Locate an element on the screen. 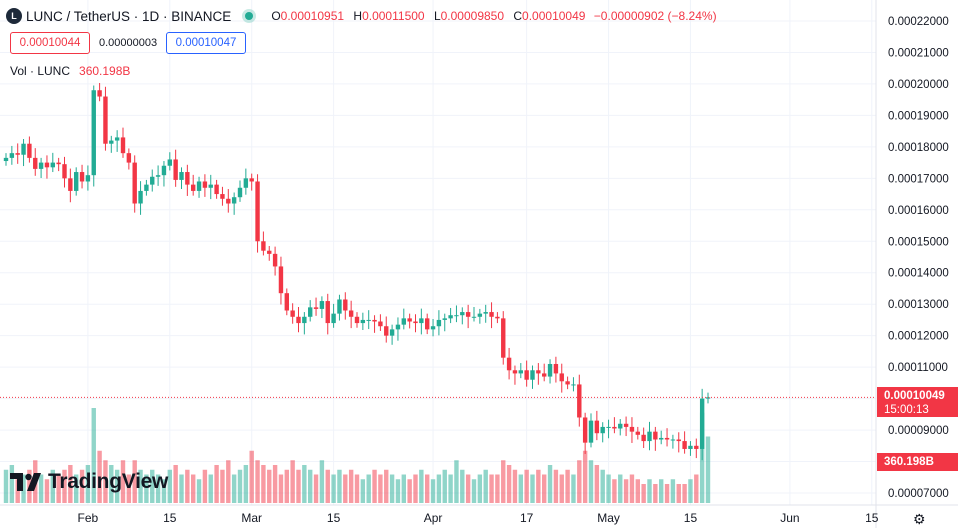 This screenshot has height=528, width=958. time-tick-label: Jun is located at coordinates (789, 518).